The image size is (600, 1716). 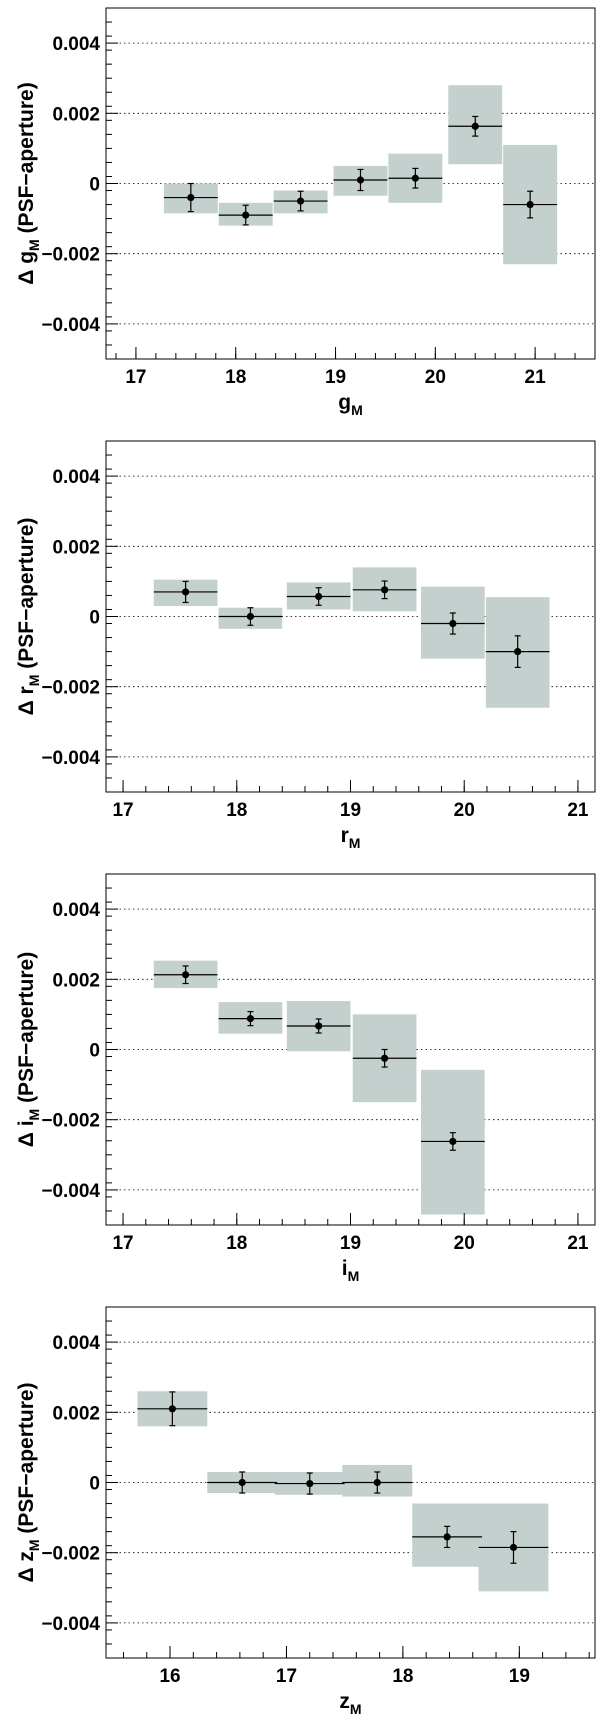 I want to click on x-axis-label: rM, so click(x=351, y=837).